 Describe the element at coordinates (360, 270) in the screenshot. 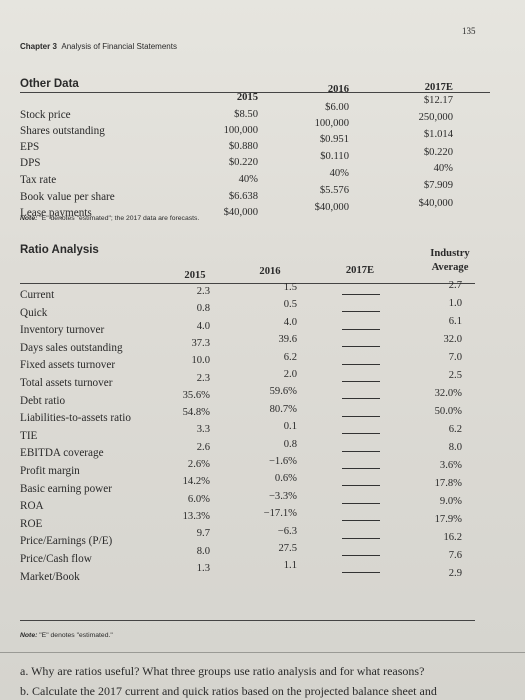

I see `ratio-col-header: 2017E` at that location.